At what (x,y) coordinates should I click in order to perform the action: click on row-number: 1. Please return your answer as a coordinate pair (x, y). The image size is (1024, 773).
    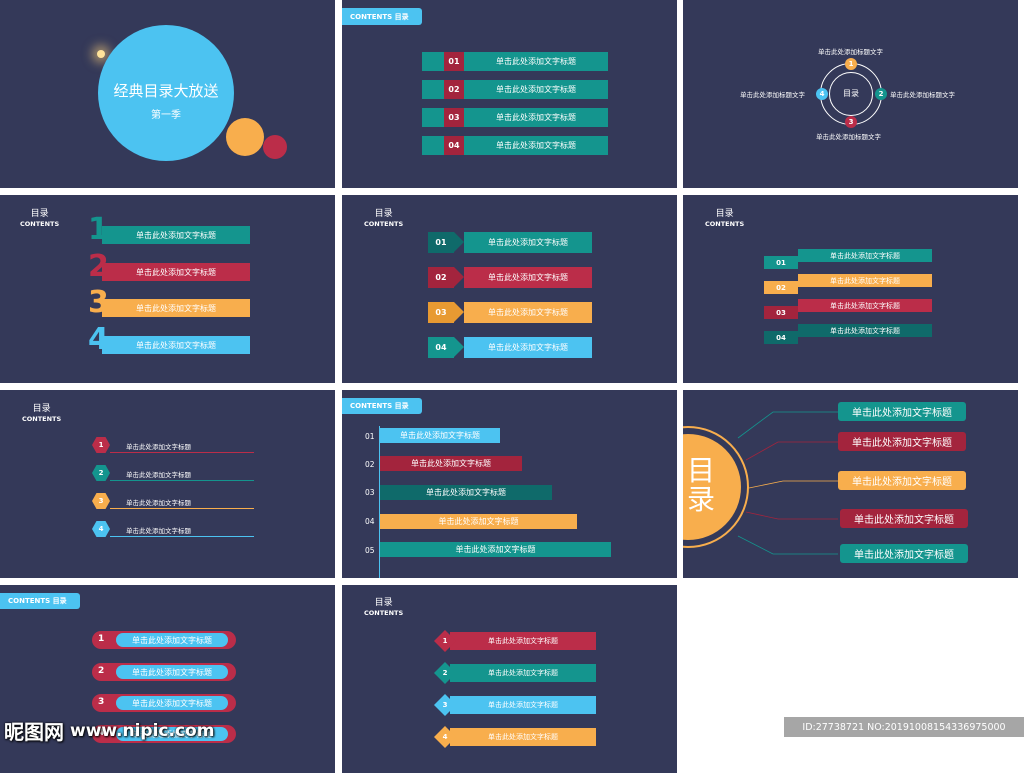
    Looking at the image, I should click on (101, 639).